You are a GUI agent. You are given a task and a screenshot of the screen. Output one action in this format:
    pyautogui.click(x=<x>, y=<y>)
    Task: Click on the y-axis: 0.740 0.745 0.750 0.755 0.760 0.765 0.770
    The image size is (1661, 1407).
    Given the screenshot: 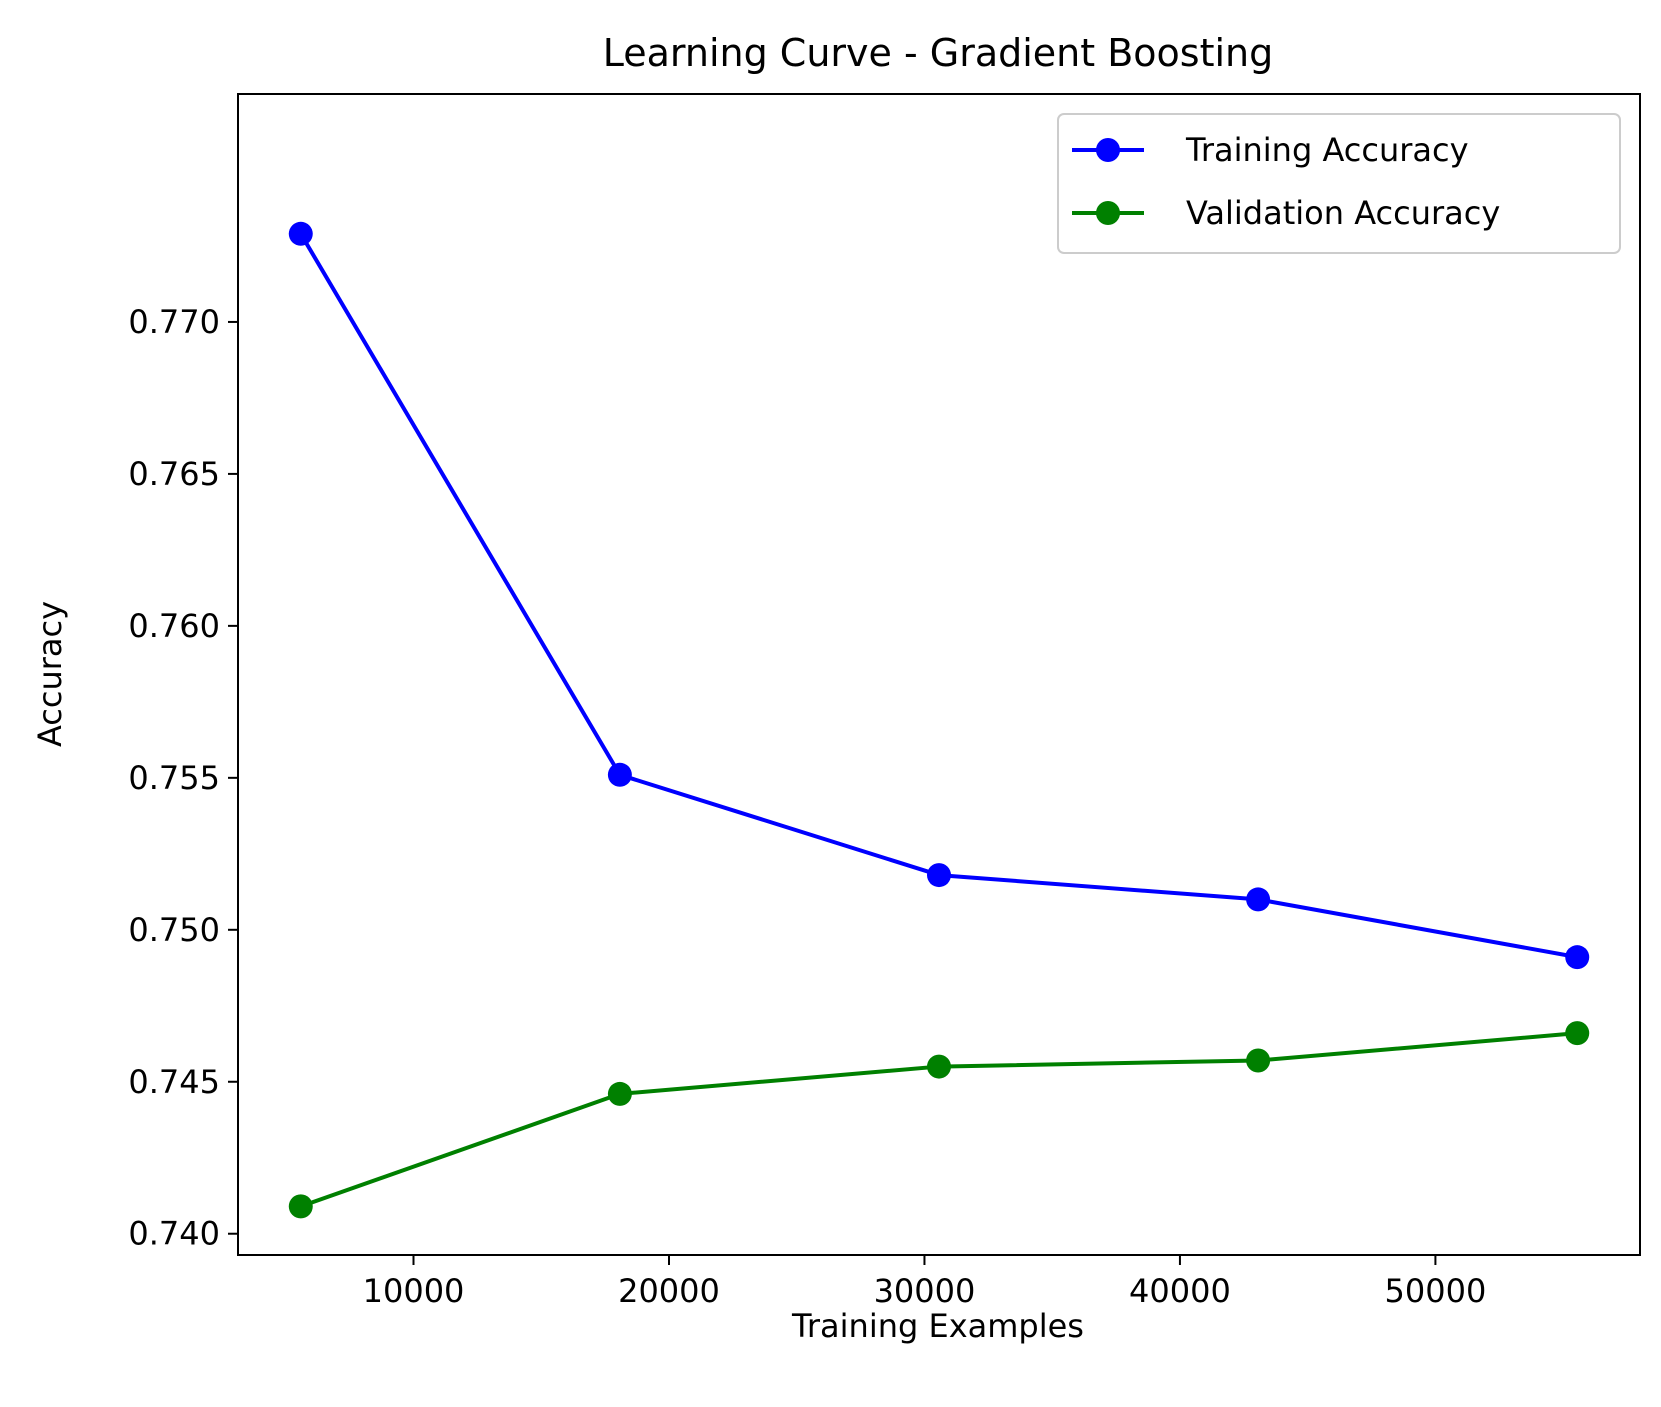 What is the action you would take?
    pyautogui.click(x=183, y=778)
    